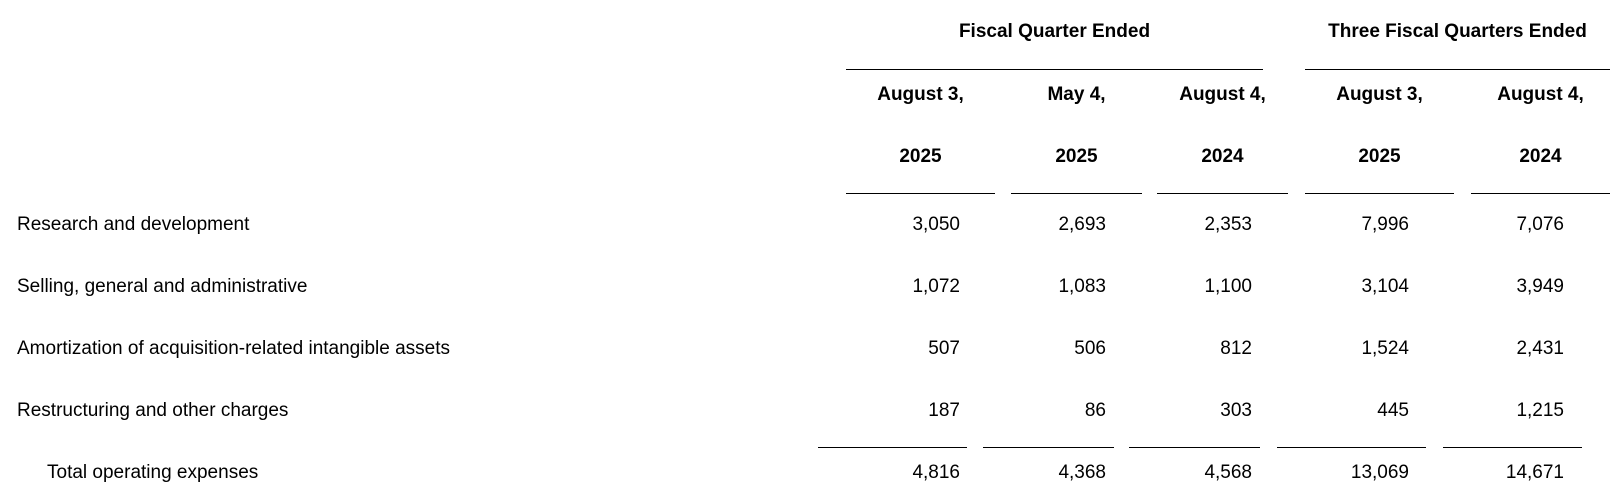 This screenshot has height=491, width=1623. Describe the element at coordinates (1379, 472) in the screenshot. I see `cell-total-c4: 13,069` at that location.